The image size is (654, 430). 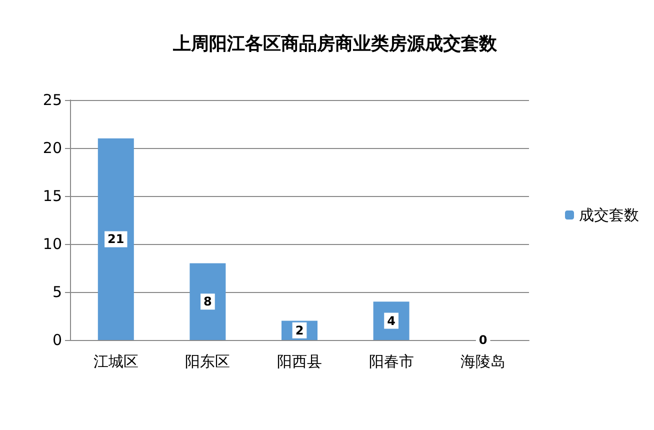 What do you see at coordinates (391, 321) in the screenshot?
I see `data-label: 4` at bounding box center [391, 321].